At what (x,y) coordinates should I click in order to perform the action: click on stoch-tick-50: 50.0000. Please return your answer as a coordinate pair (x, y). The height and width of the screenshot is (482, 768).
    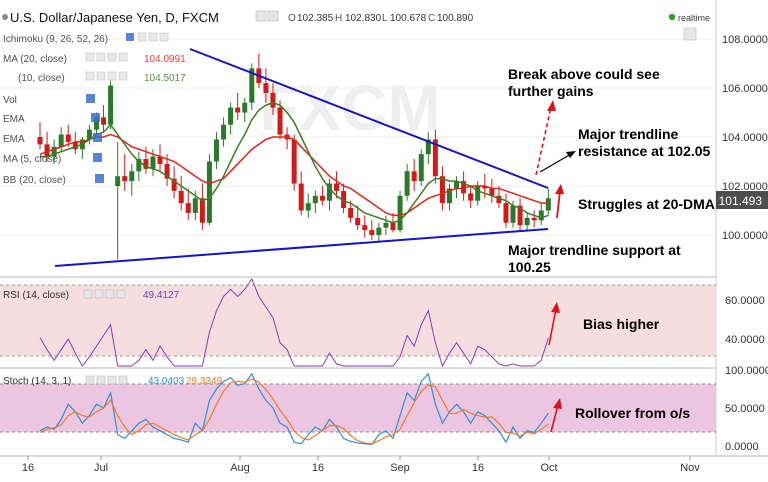
    Looking at the image, I should click on (745, 409).